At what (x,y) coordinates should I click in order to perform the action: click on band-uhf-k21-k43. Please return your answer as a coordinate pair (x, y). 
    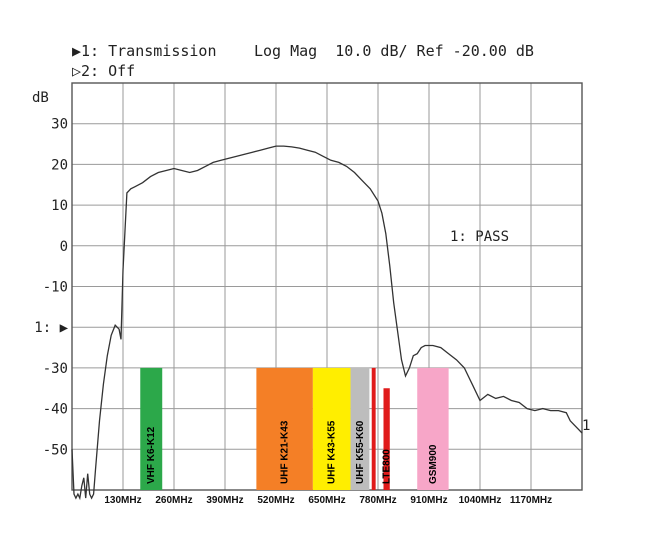
    Looking at the image, I should click on (284, 428).